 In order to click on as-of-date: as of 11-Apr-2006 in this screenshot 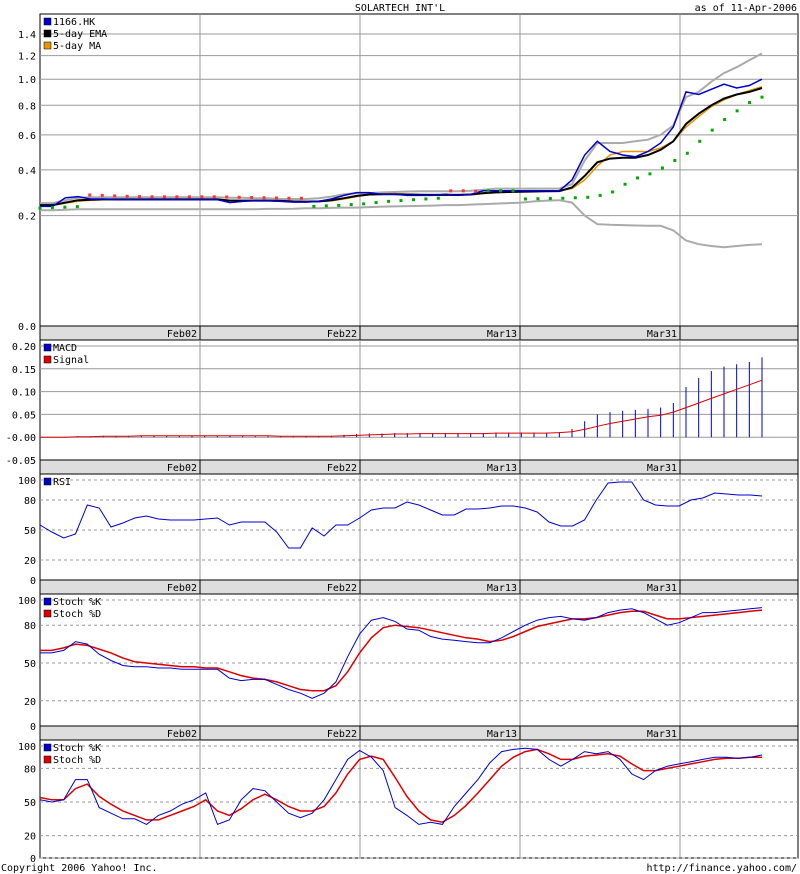, I will do `click(746, 8)`.